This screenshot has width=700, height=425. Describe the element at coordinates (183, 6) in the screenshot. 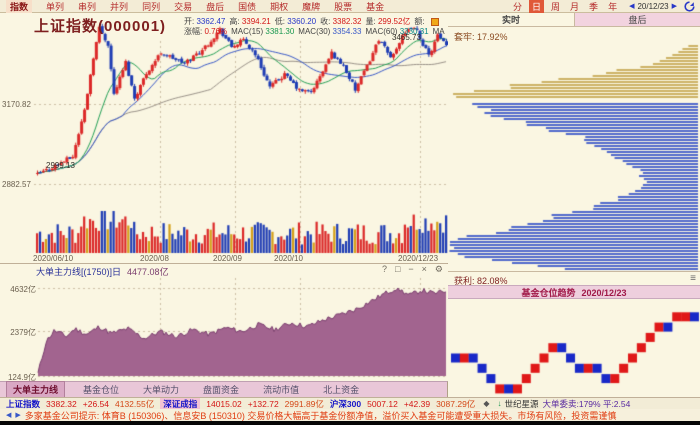

I see `menu-item-5: 交易` at that location.